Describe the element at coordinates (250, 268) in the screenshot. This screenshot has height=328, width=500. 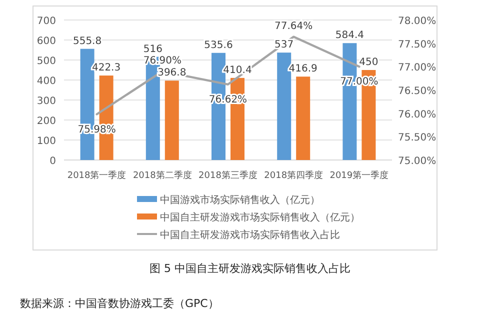
I see `text: 图 5 中国自主研发游戏实际销售收入占比` at that location.